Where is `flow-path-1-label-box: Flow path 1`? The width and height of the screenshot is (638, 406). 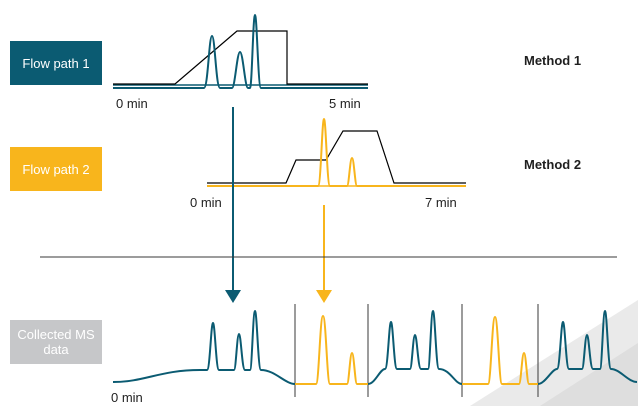 flow-path-1-label-box: Flow path 1 is located at coordinates (56, 63).